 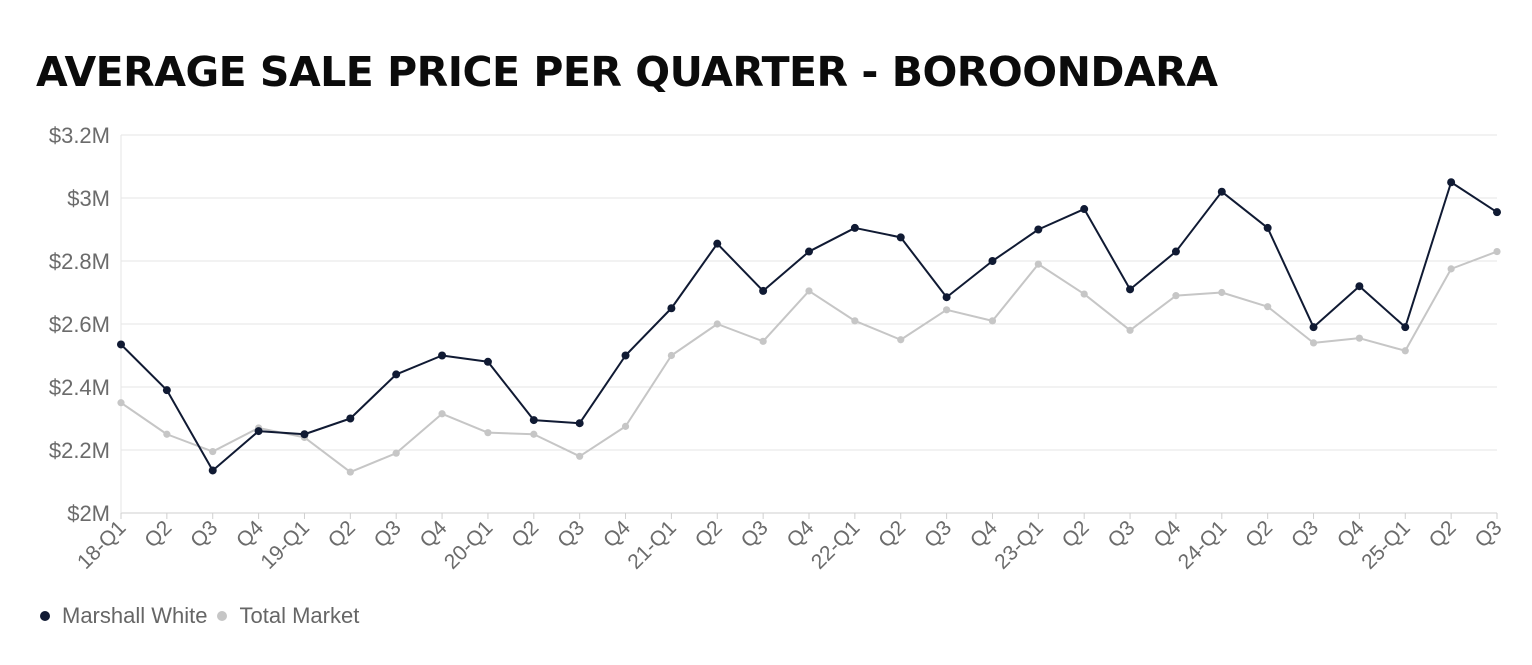 I want to click on legend-label: Marshall White, so click(x=135, y=615).